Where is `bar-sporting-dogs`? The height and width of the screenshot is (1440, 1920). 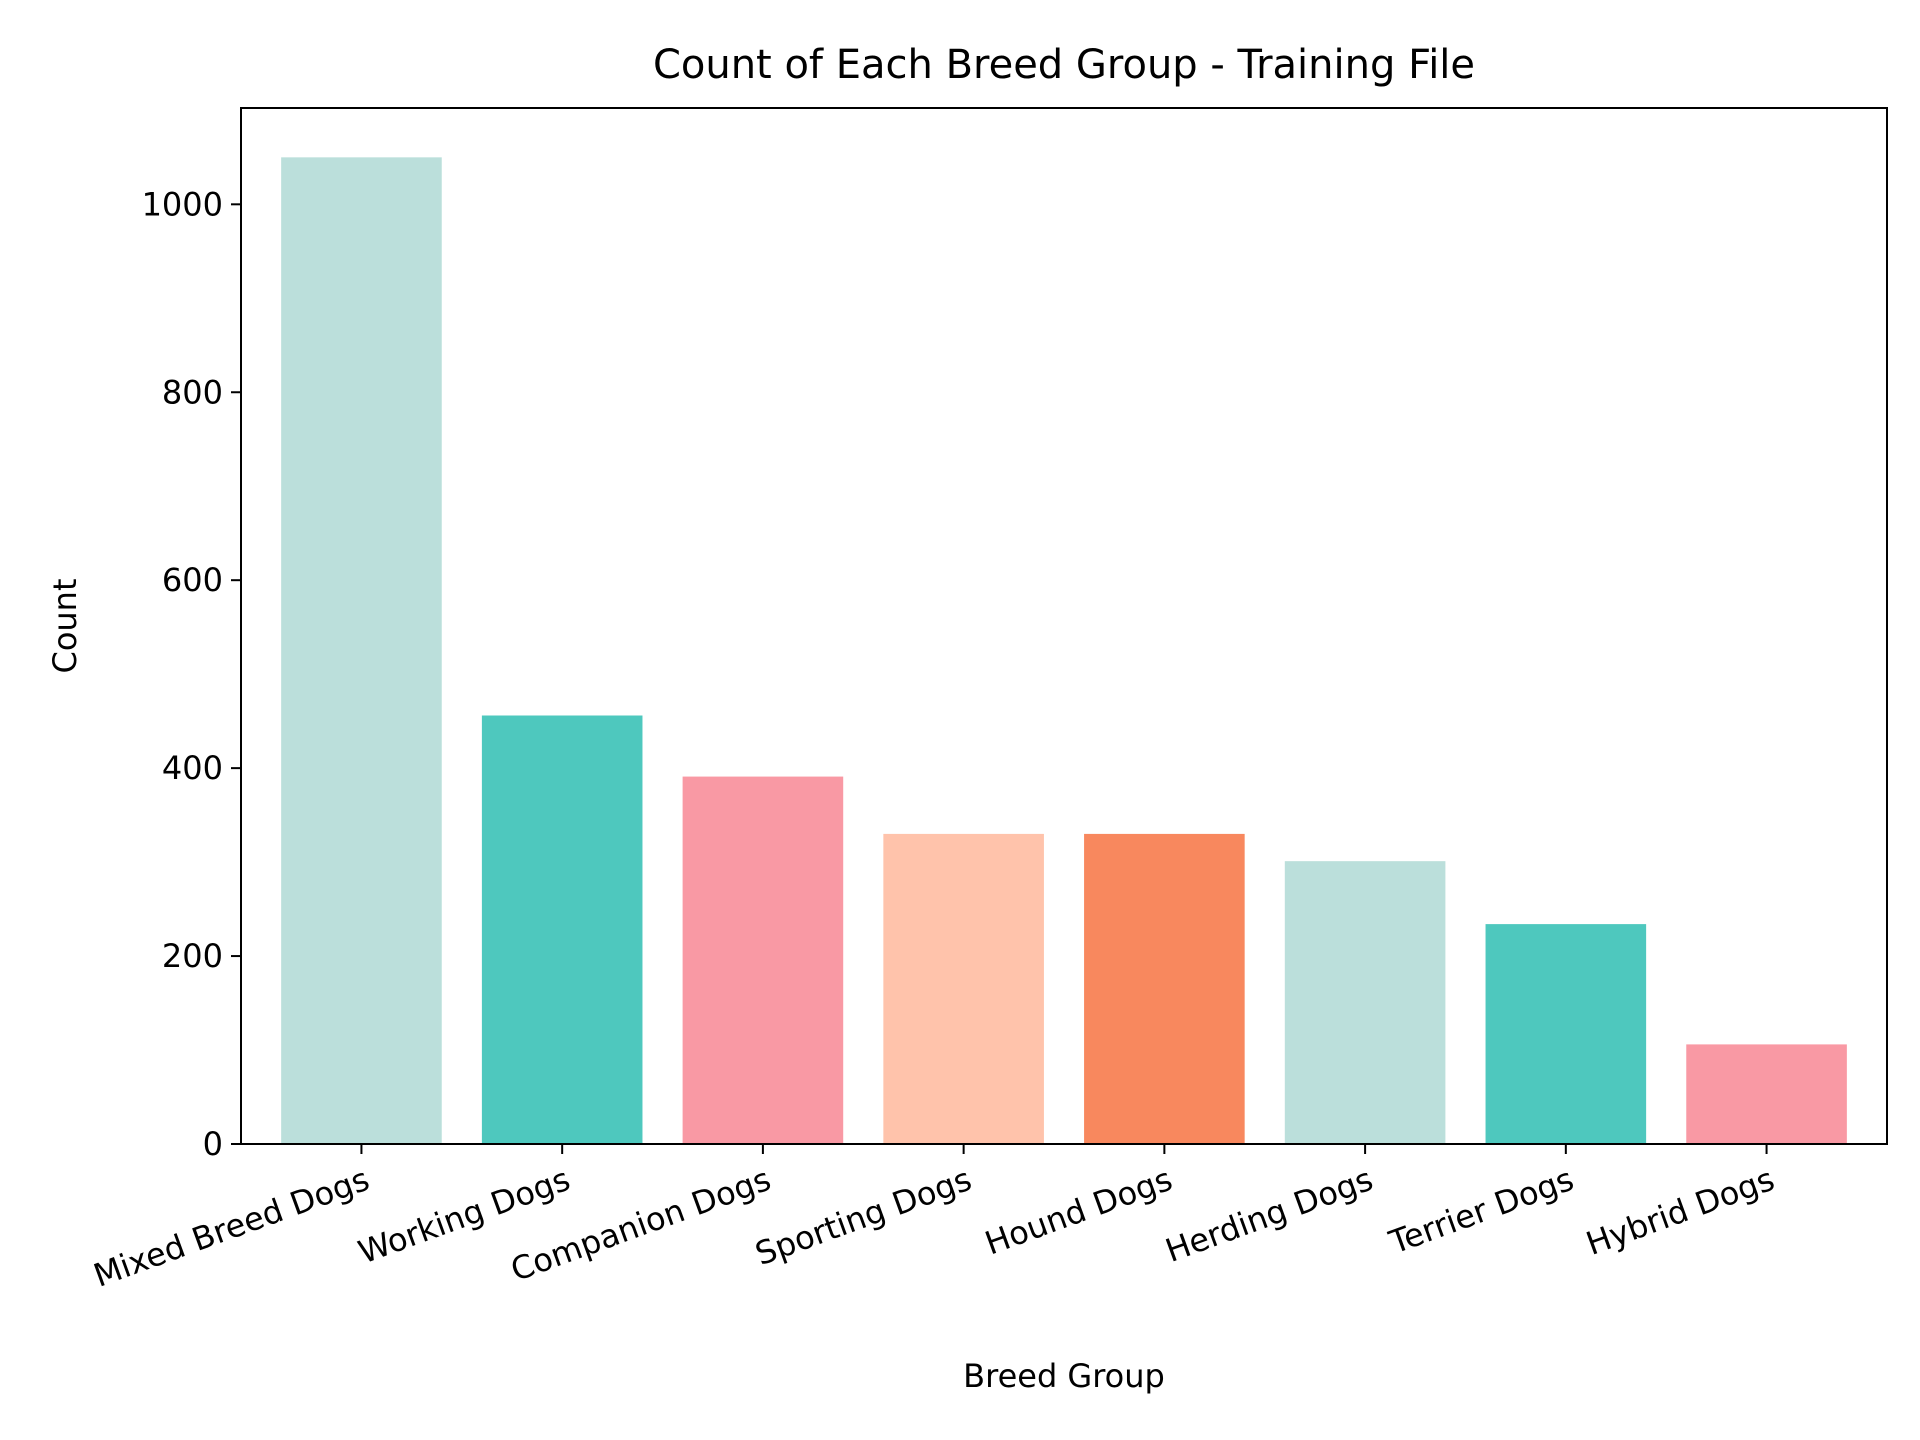 bar-sporting-dogs is located at coordinates (963, 988).